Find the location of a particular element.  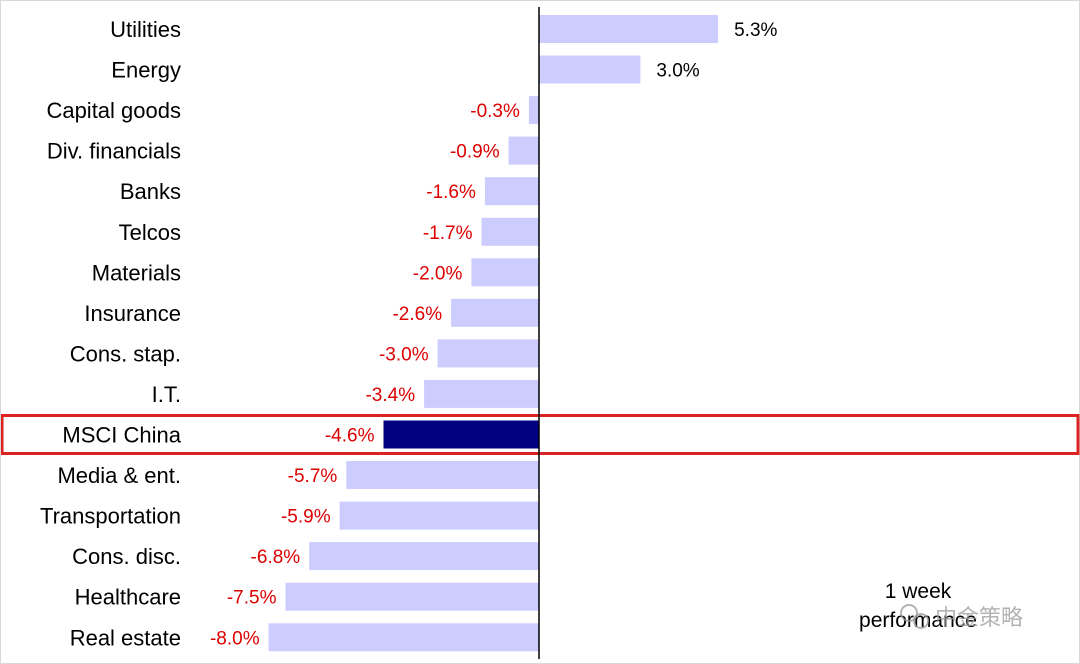

bar-cons-stap is located at coordinates (488, 353).